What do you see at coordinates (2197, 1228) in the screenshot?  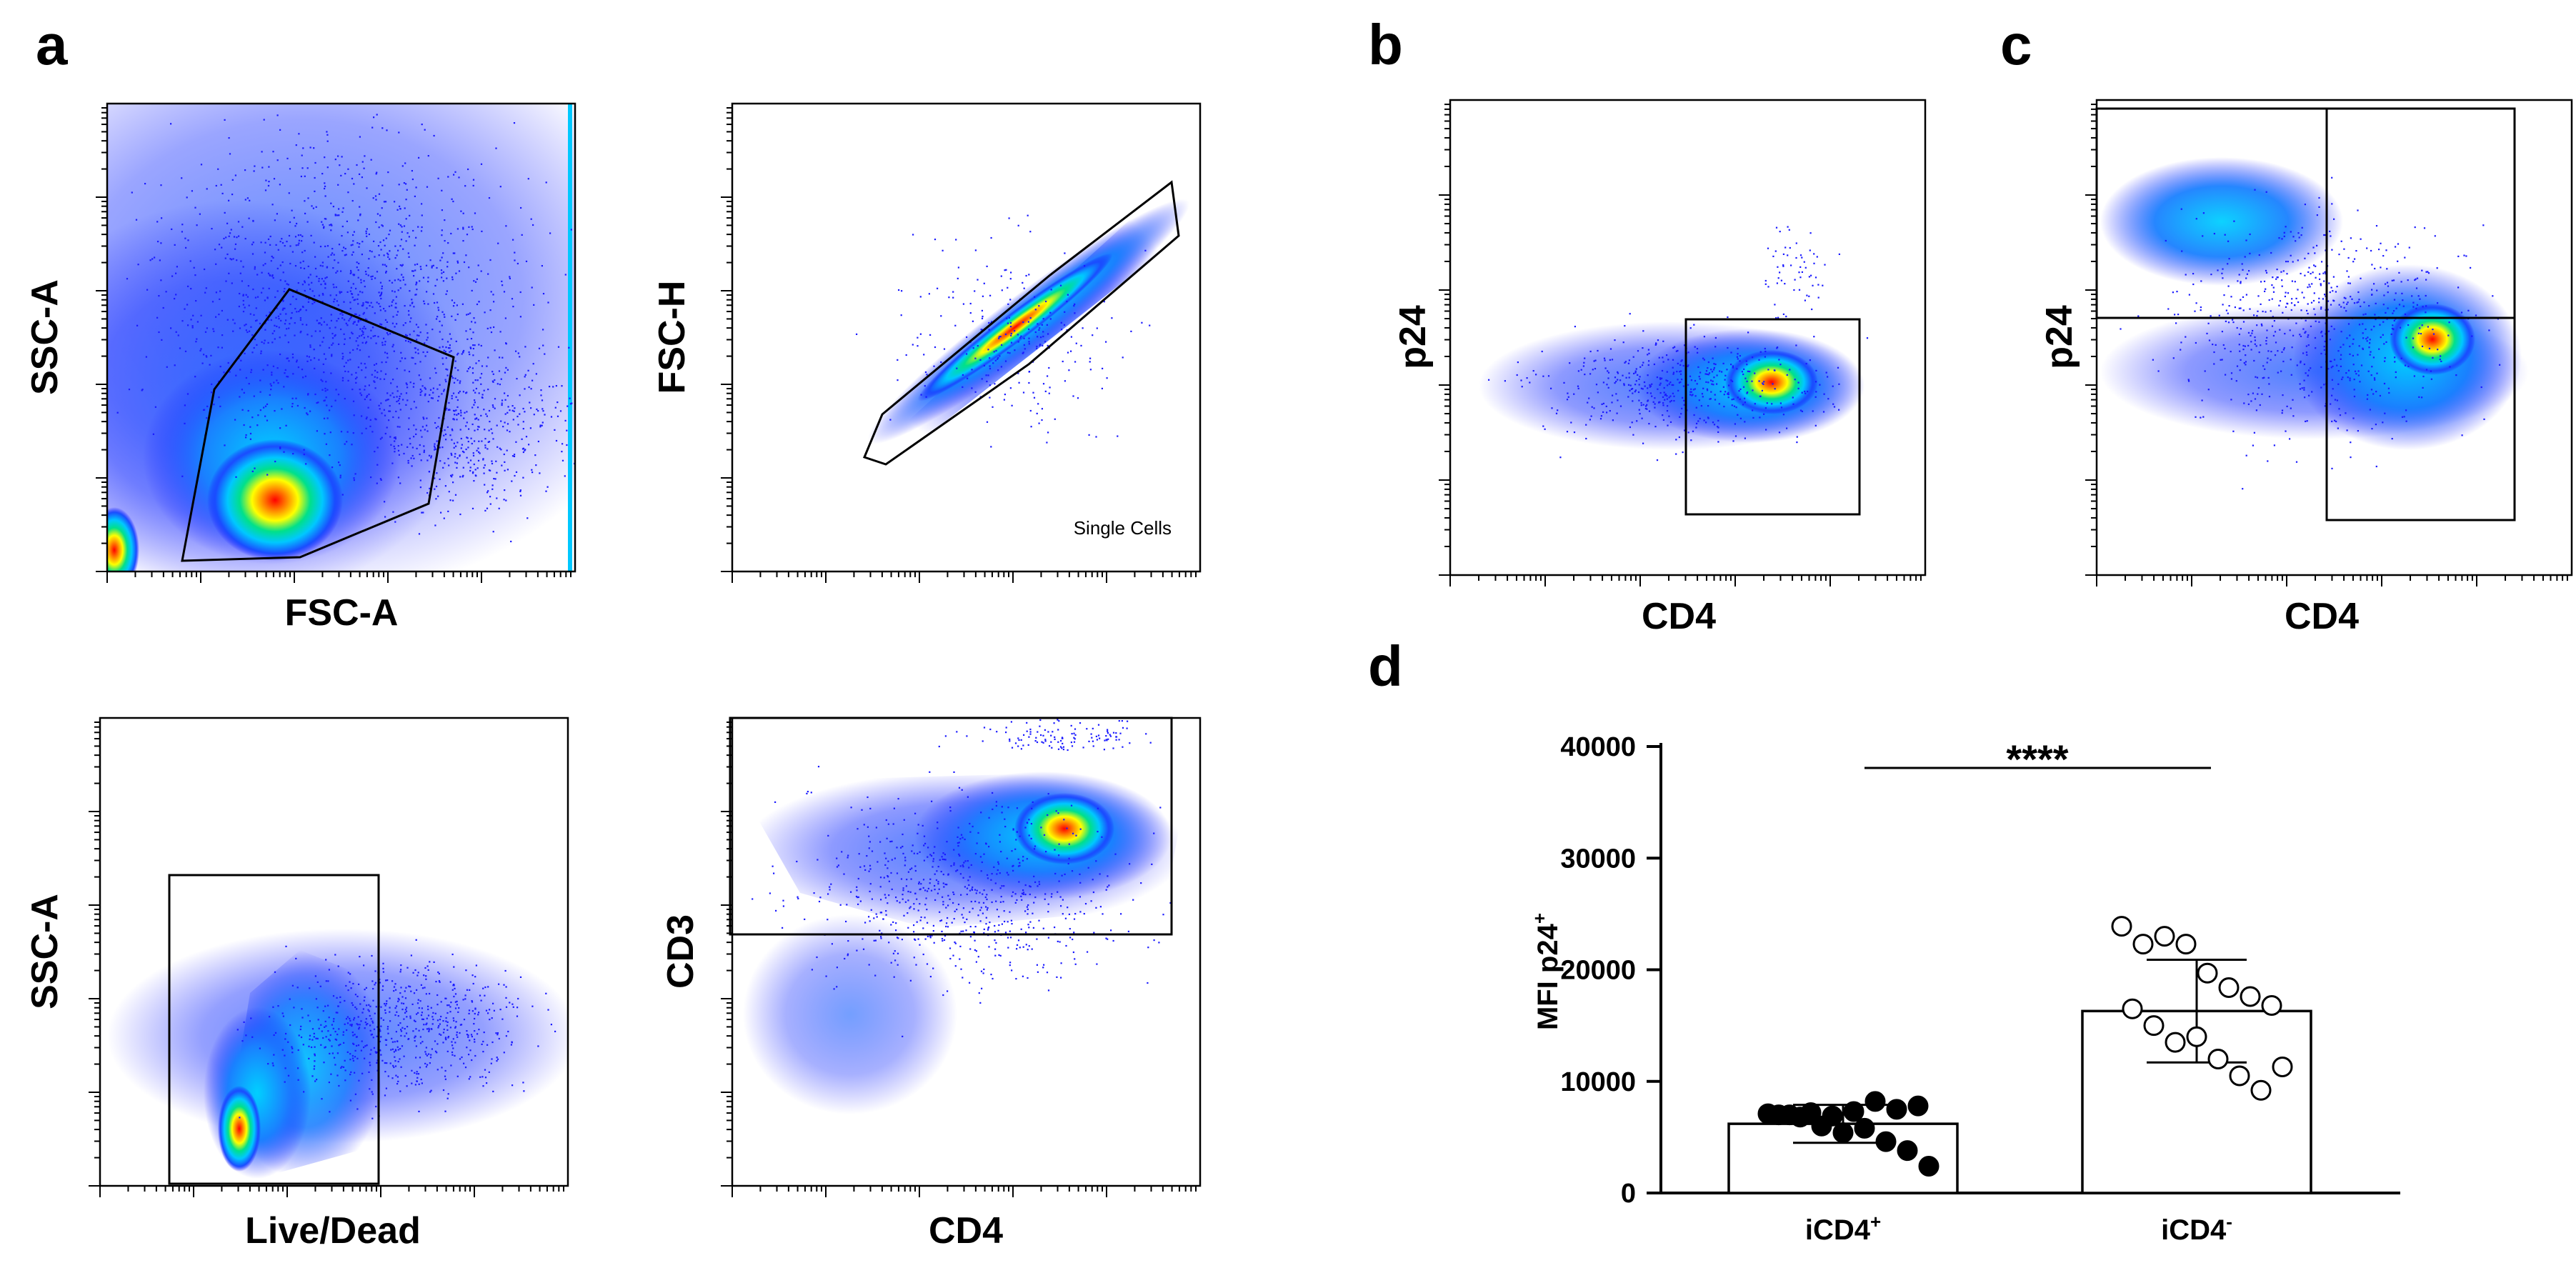 I see `category-label-icd4-neg: iCD4-` at bounding box center [2197, 1228].